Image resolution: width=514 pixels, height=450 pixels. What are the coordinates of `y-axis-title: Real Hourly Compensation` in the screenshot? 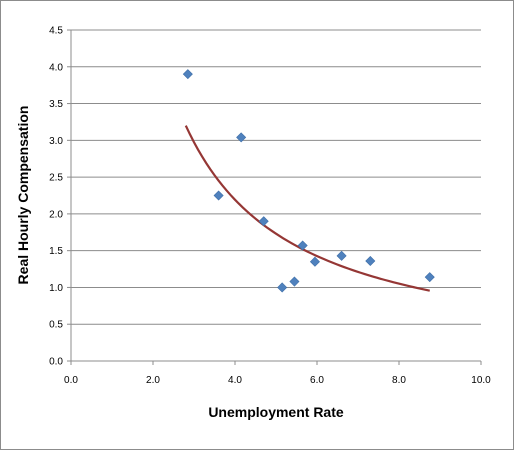 It's located at (23, 195).